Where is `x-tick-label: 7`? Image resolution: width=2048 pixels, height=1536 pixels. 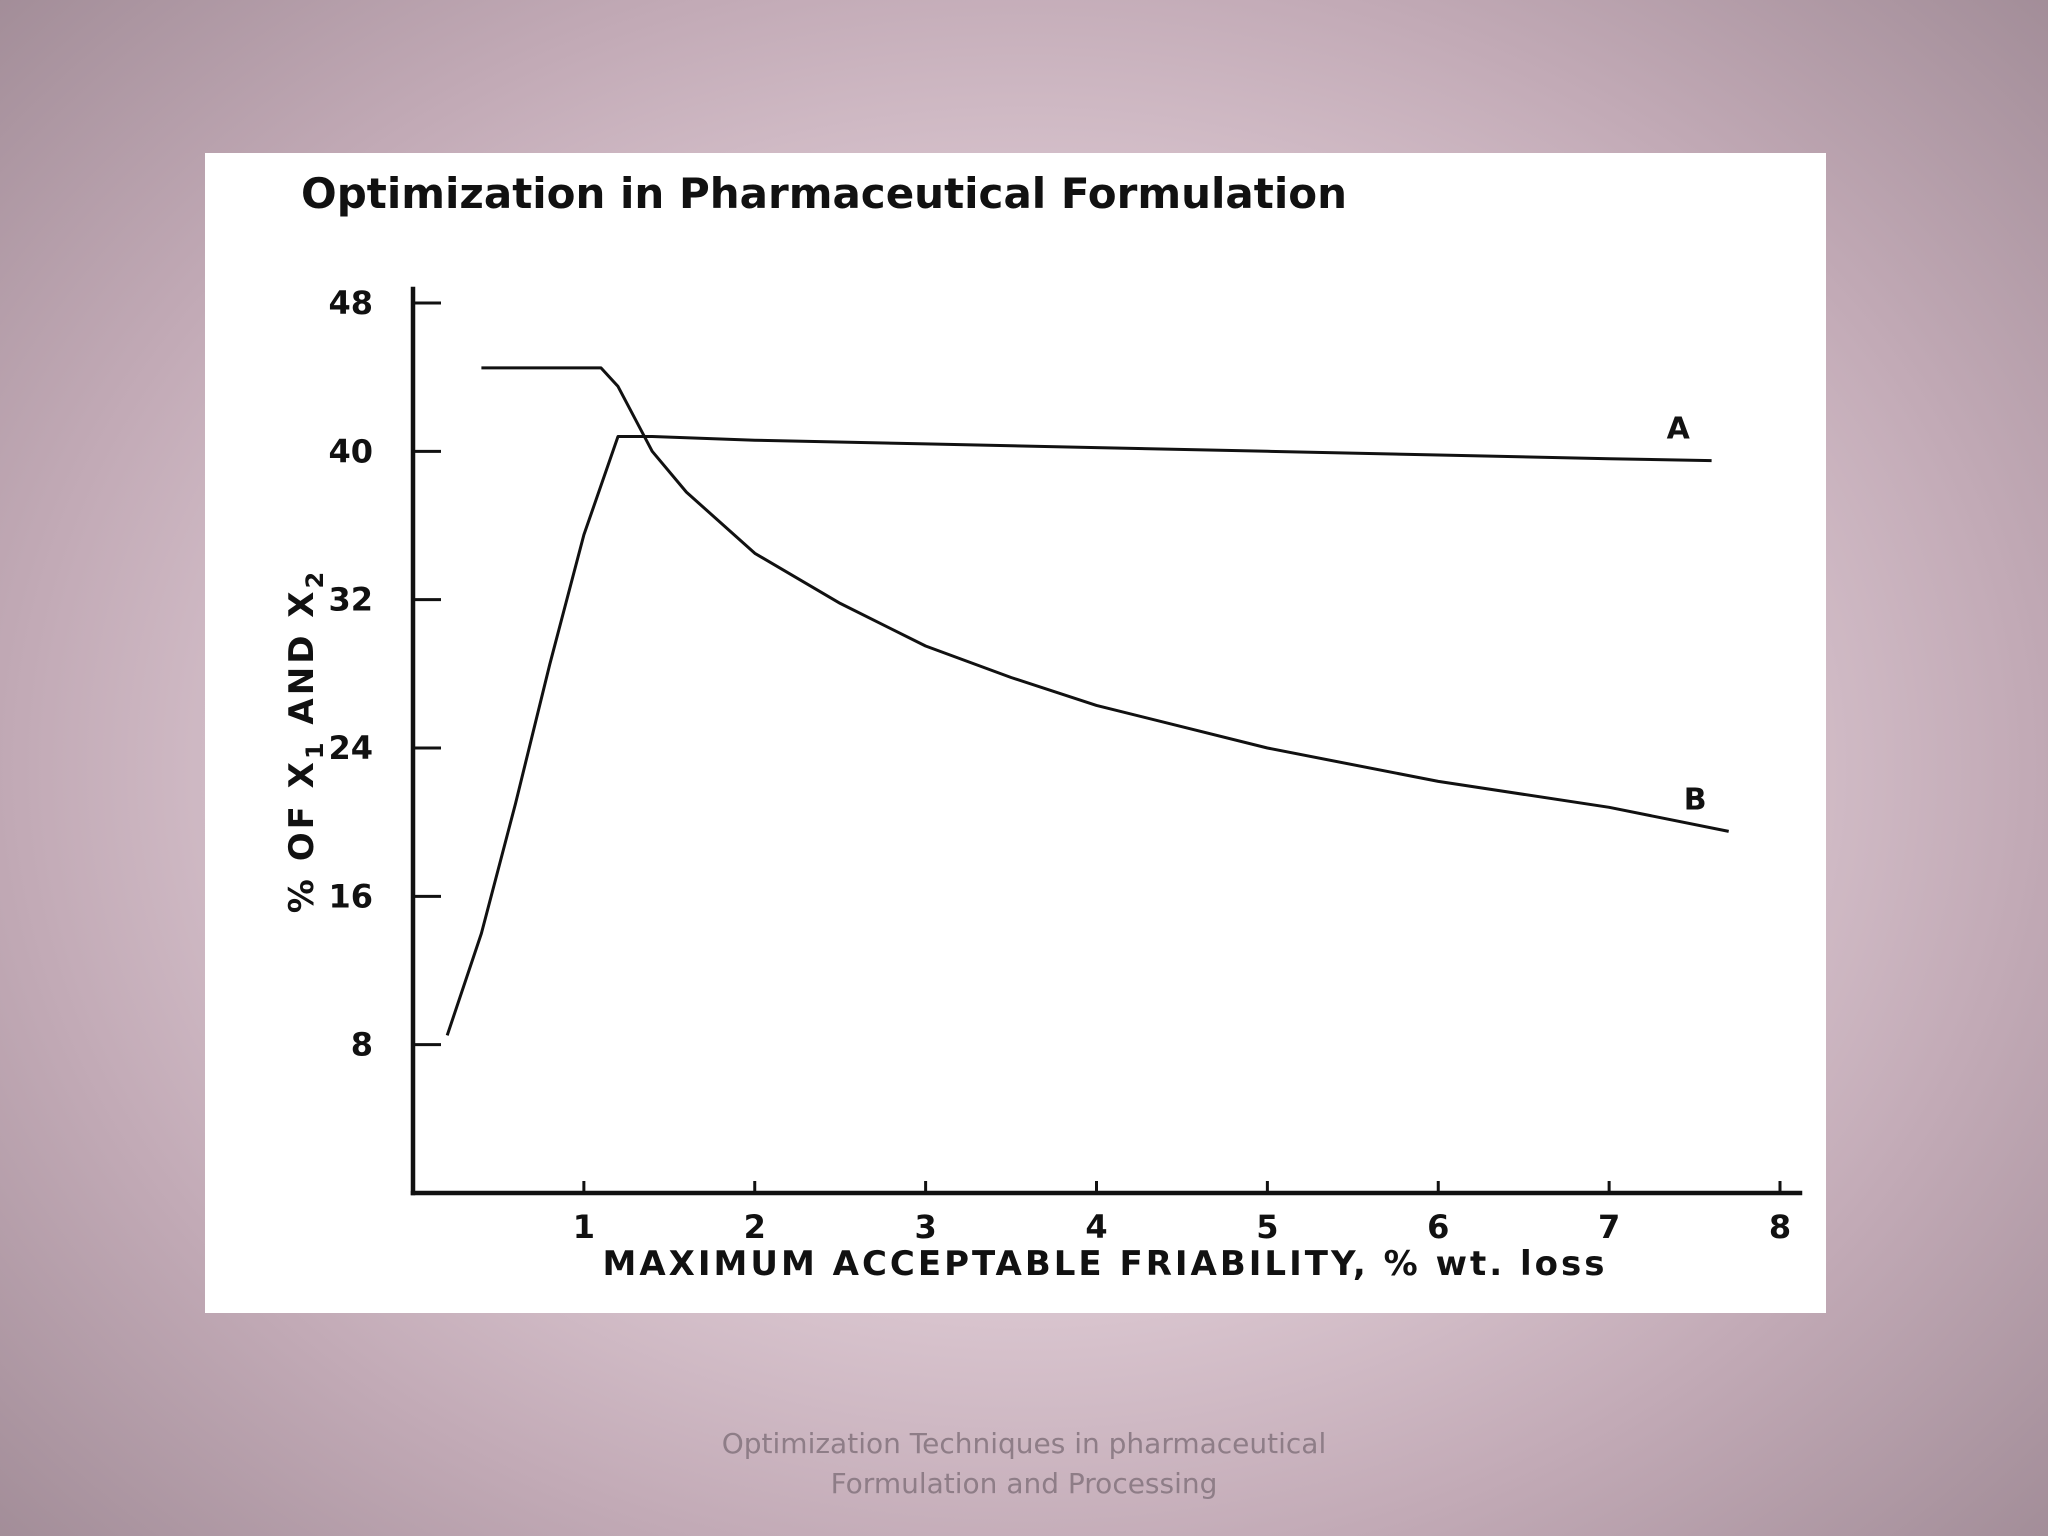 x-tick-label: 7 is located at coordinates (1609, 1227).